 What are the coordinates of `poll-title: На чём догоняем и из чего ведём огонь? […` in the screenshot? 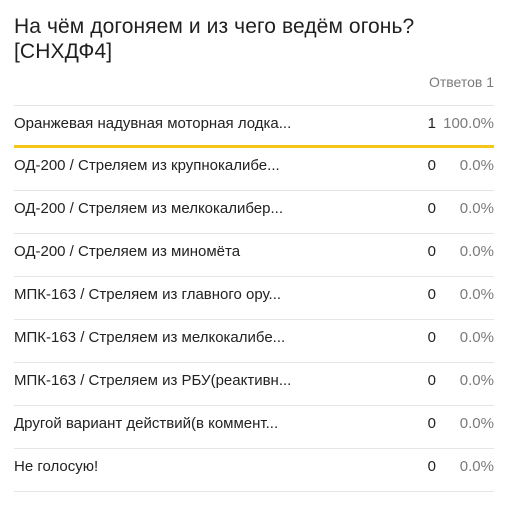 It's located at (214, 39).